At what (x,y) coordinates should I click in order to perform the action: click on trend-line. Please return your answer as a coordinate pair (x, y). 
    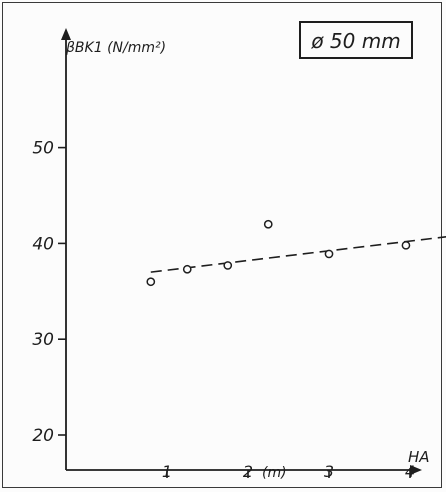
    Looking at the image, I should click on (298, 254).